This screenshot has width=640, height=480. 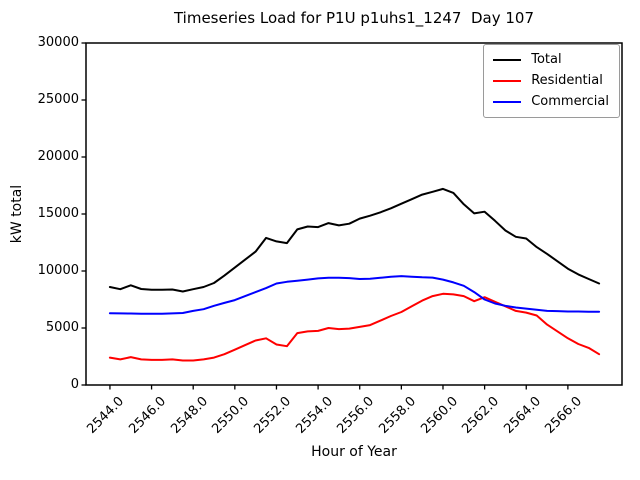 What do you see at coordinates (58, 99) in the screenshot?
I see `y-tick-label: 25000` at bounding box center [58, 99].